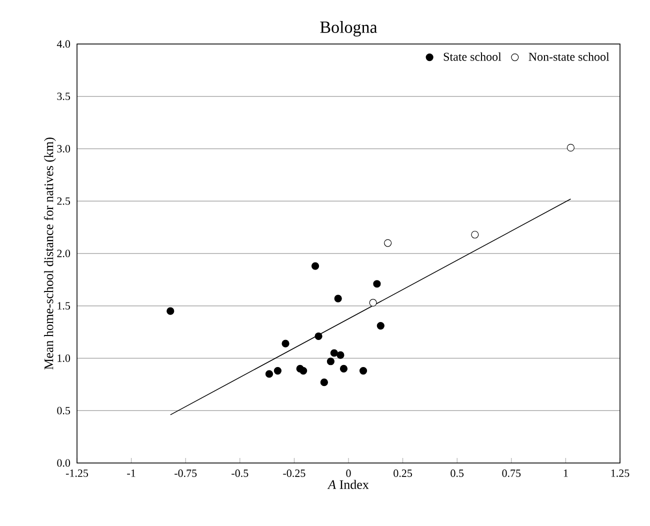  Describe the element at coordinates (566, 473) in the screenshot. I see `x-tick-label: 1` at that location.